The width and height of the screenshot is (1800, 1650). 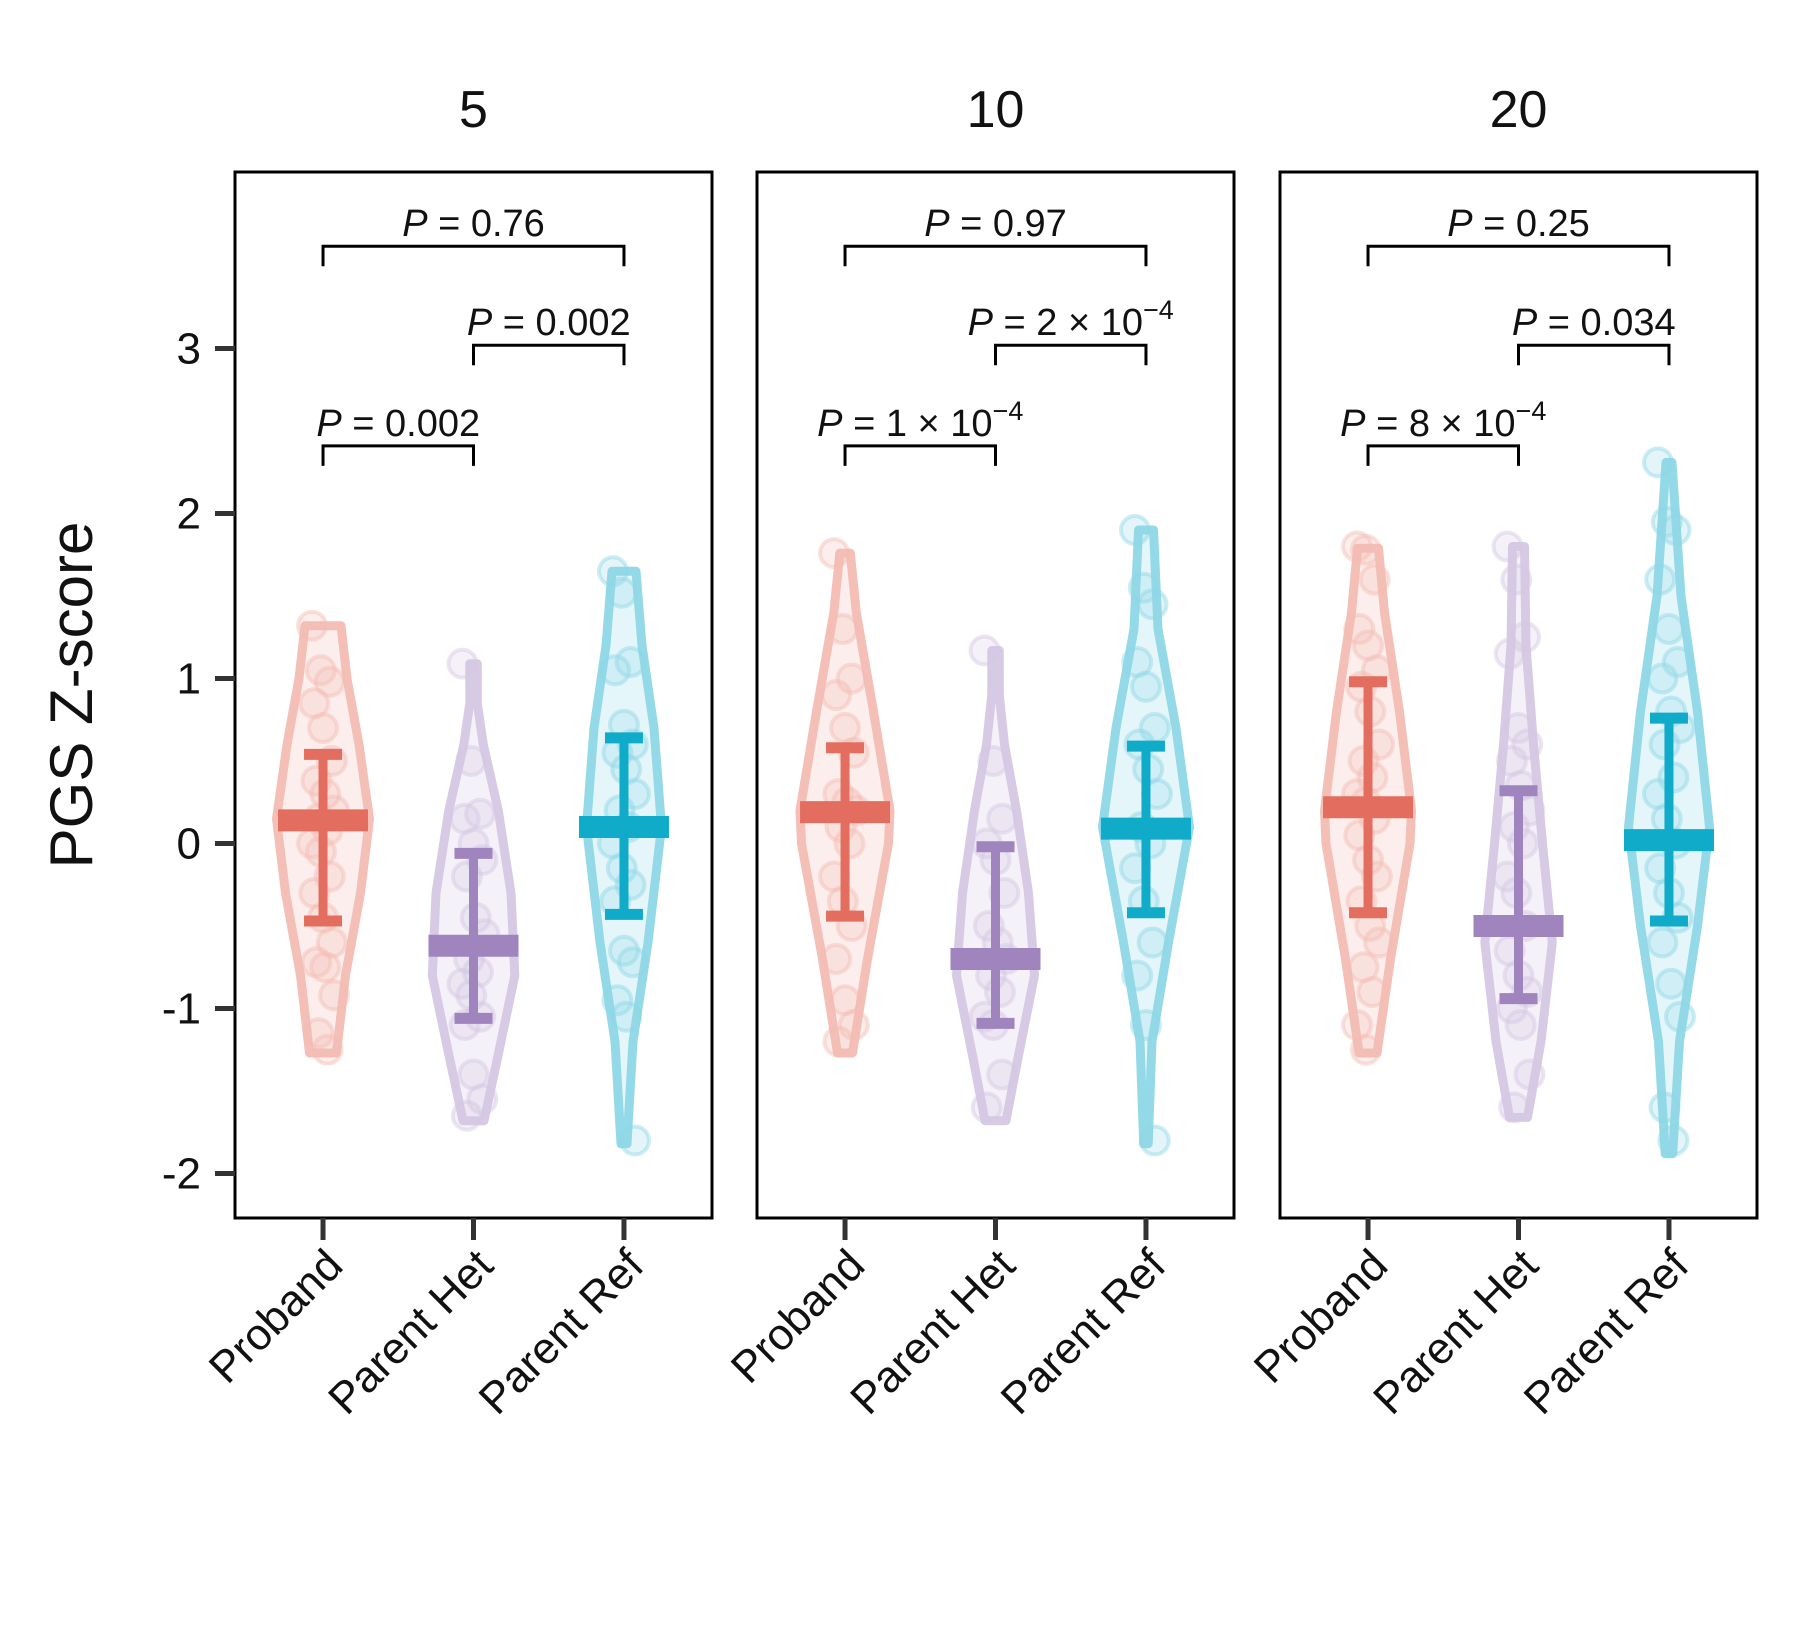 I want to click on panel-title: 10, so click(x=996, y=110).